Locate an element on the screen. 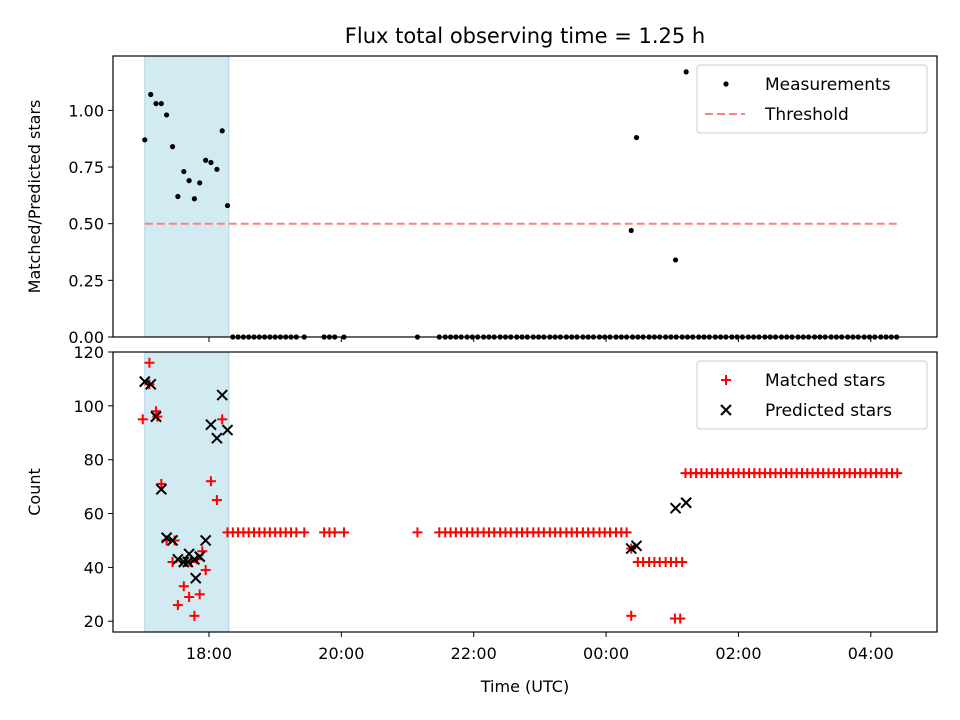  ratio-legend: Measurements Threshold is located at coordinates (812, 99).